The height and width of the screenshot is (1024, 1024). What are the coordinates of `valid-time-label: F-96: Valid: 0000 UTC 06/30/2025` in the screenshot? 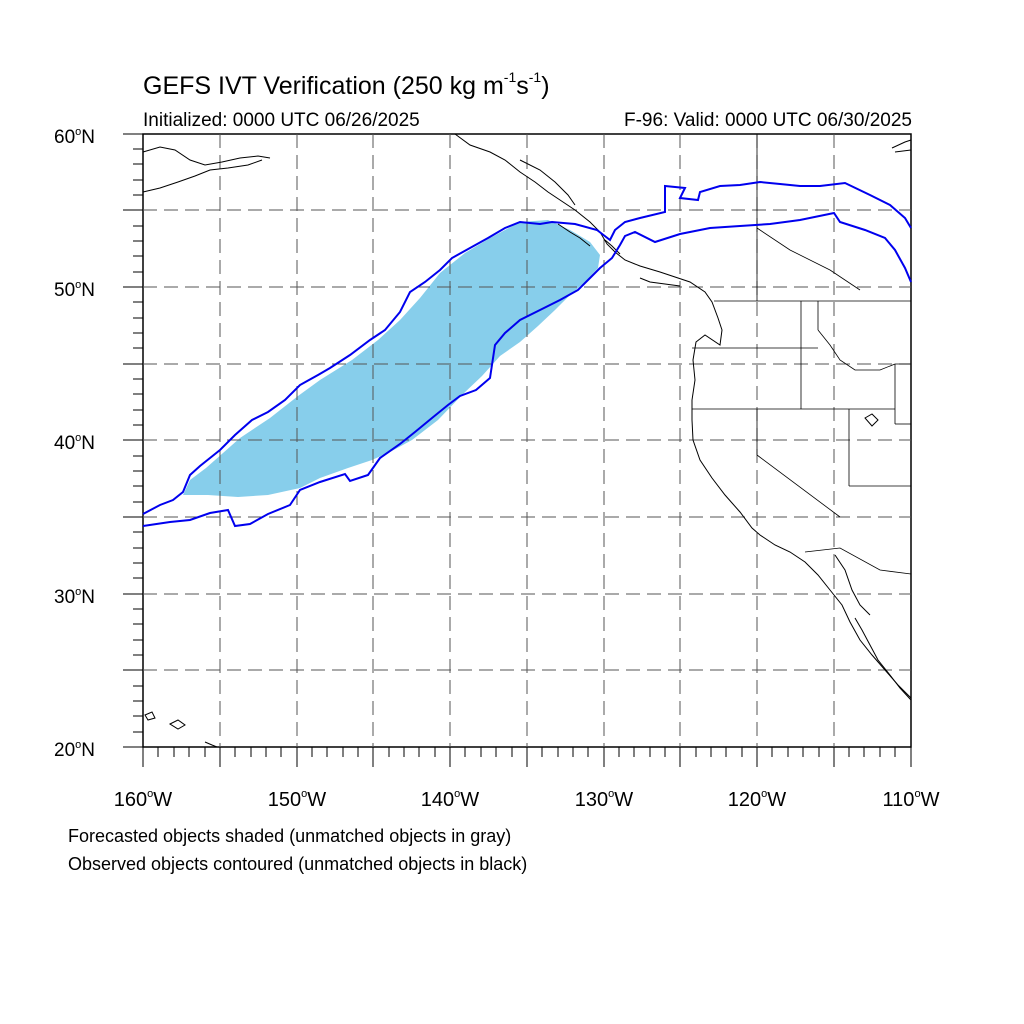 It's located at (768, 120).